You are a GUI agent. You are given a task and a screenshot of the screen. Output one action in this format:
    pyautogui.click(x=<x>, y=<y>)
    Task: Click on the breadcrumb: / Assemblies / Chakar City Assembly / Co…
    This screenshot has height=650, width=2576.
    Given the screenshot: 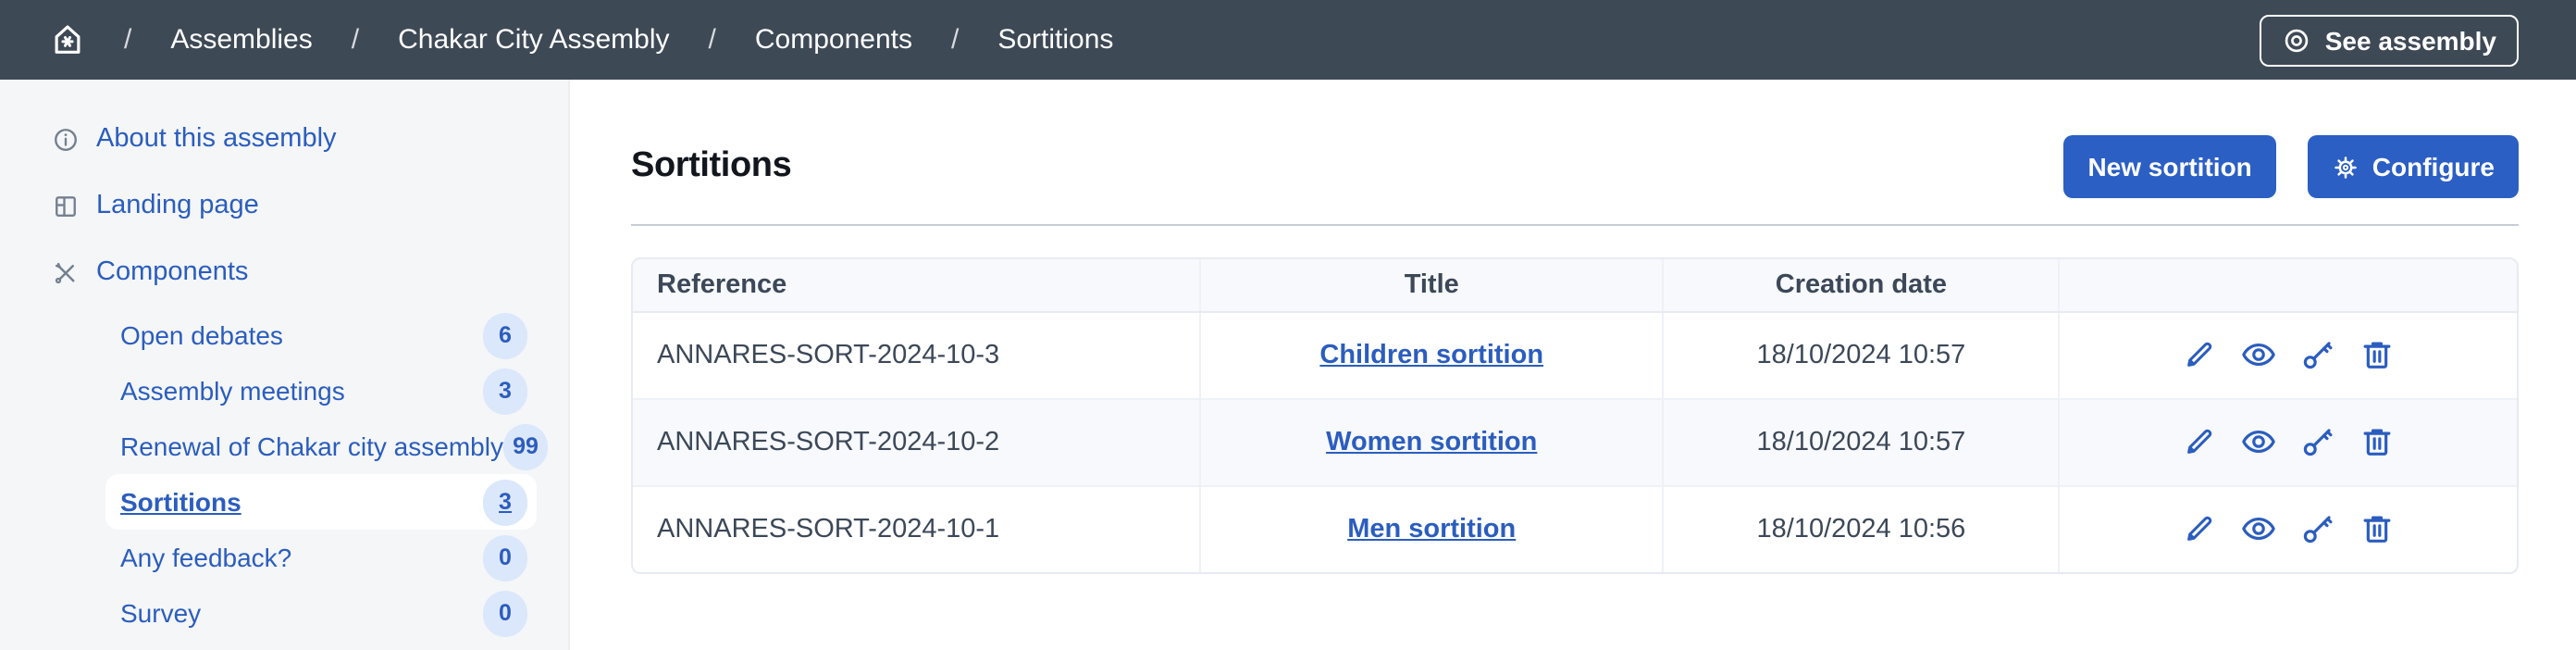 What is the action you would take?
    pyautogui.click(x=582, y=40)
    